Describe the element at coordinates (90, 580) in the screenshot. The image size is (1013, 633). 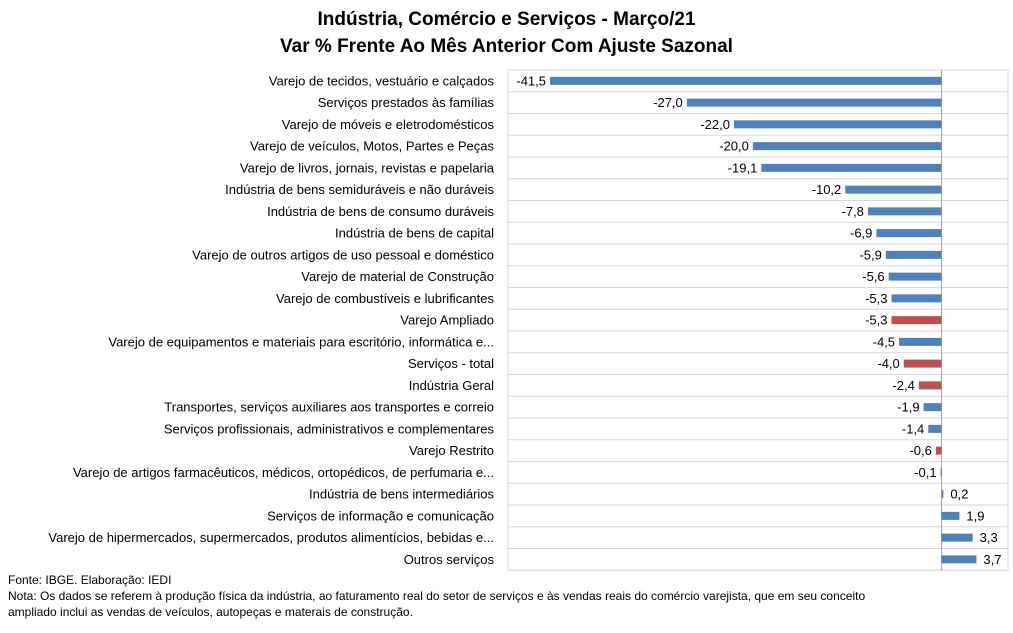
I see `footer-source: Fonte: IBGE. Elaboração: IEDI` at that location.